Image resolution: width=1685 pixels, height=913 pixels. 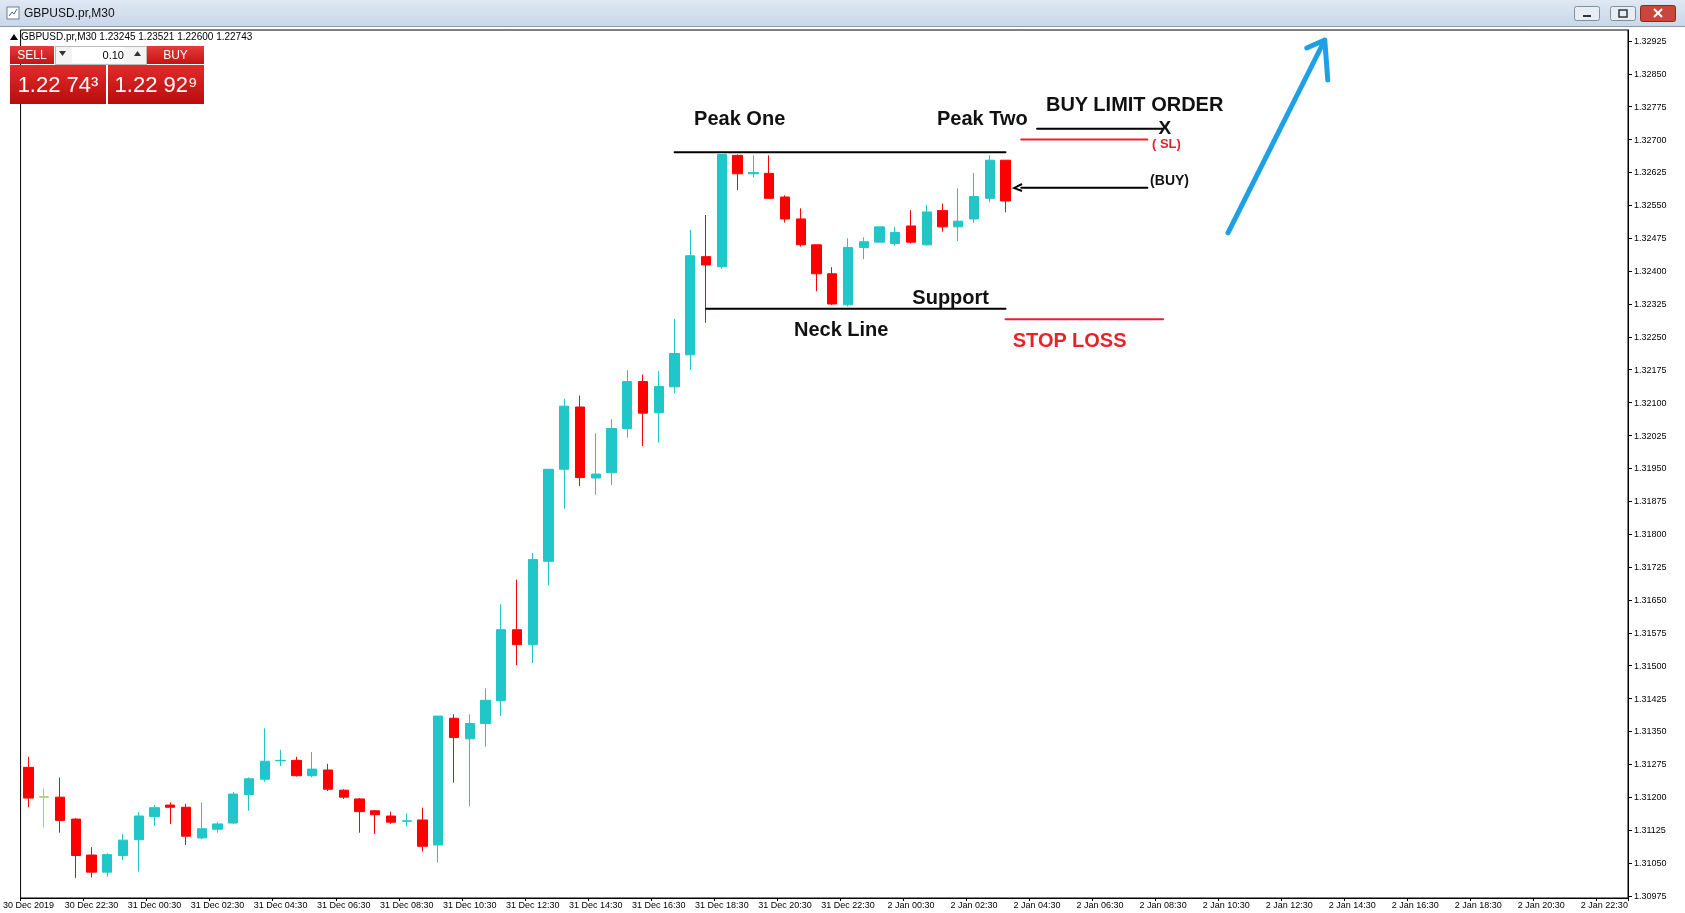 What do you see at coordinates (1650, 501) in the screenshot?
I see `y-tick-label: 1.31875` at bounding box center [1650, 501].